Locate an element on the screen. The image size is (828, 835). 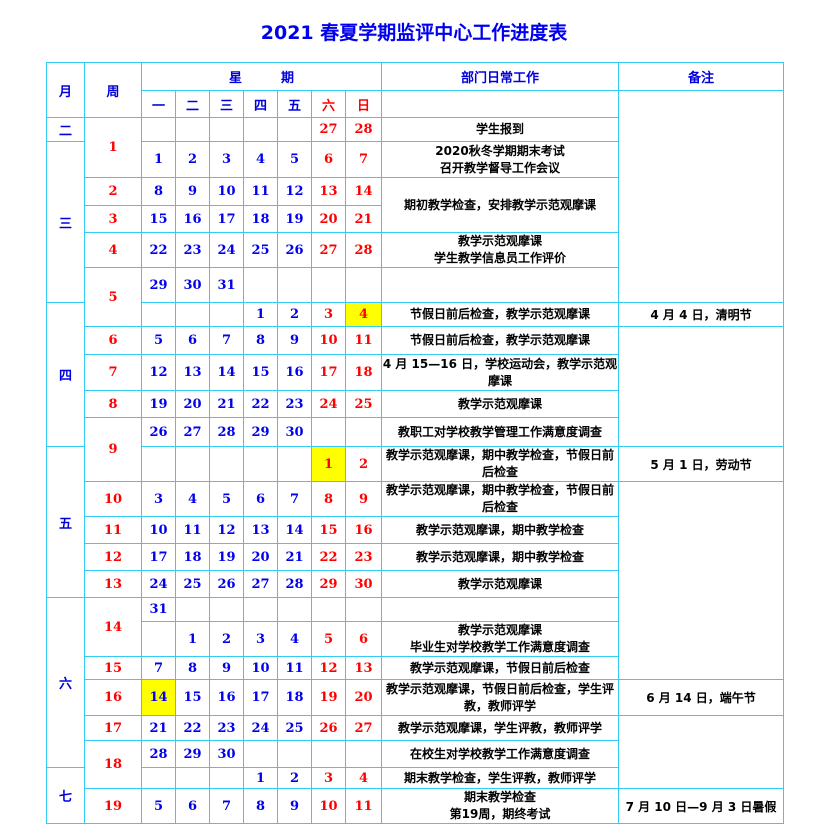
holiday-day-cell: 1 is located at coordinates (328, 464).